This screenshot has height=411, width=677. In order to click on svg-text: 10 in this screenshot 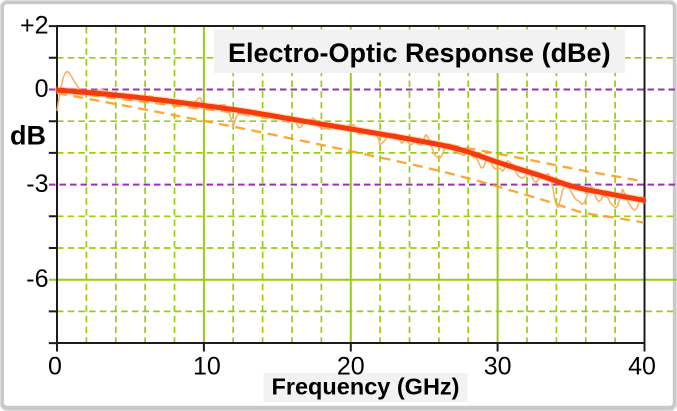, I will do `click(207, 367)`.